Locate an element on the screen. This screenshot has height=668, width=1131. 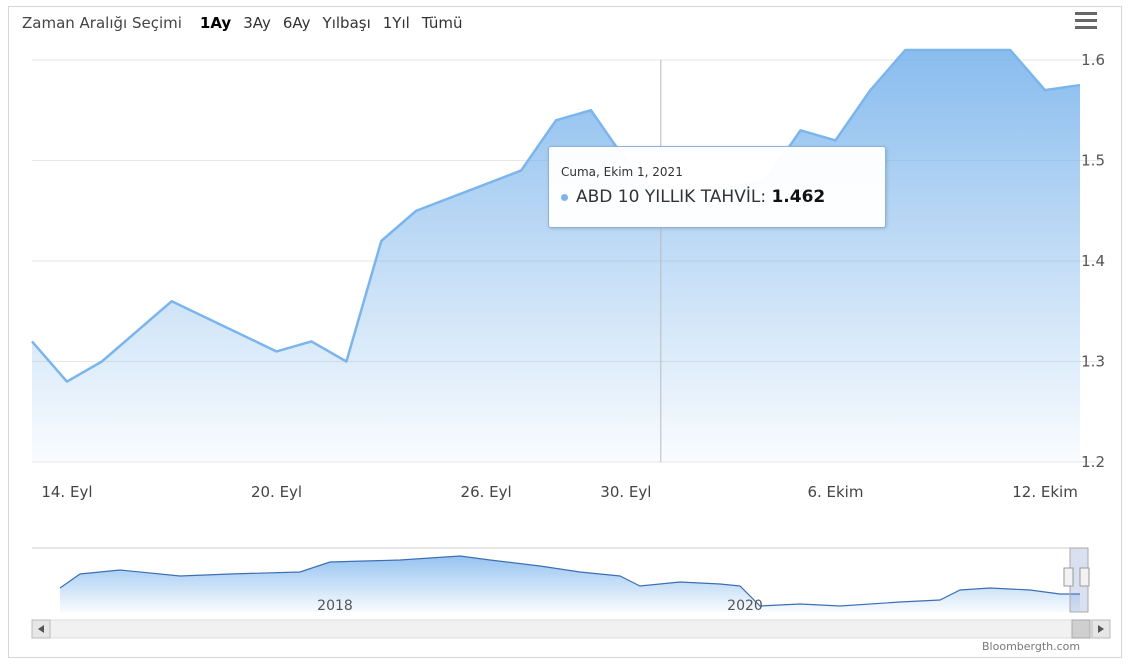
navigator-area is located at coordinates (570, 584).